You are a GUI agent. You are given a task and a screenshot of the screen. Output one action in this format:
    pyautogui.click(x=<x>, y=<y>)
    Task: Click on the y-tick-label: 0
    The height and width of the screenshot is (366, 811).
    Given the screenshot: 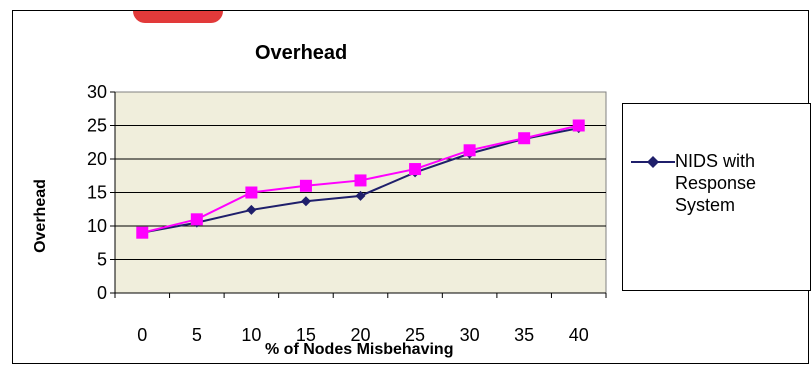 What is the action you would take?
    pyautogui.click(x=102, y=293)
    